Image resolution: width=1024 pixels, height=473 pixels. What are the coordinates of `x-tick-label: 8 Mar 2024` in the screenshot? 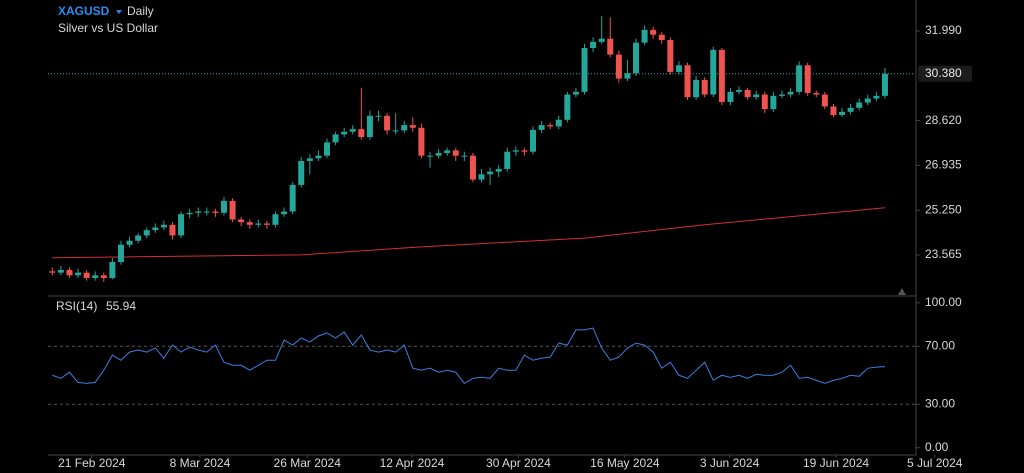 It's located at (200, 463).